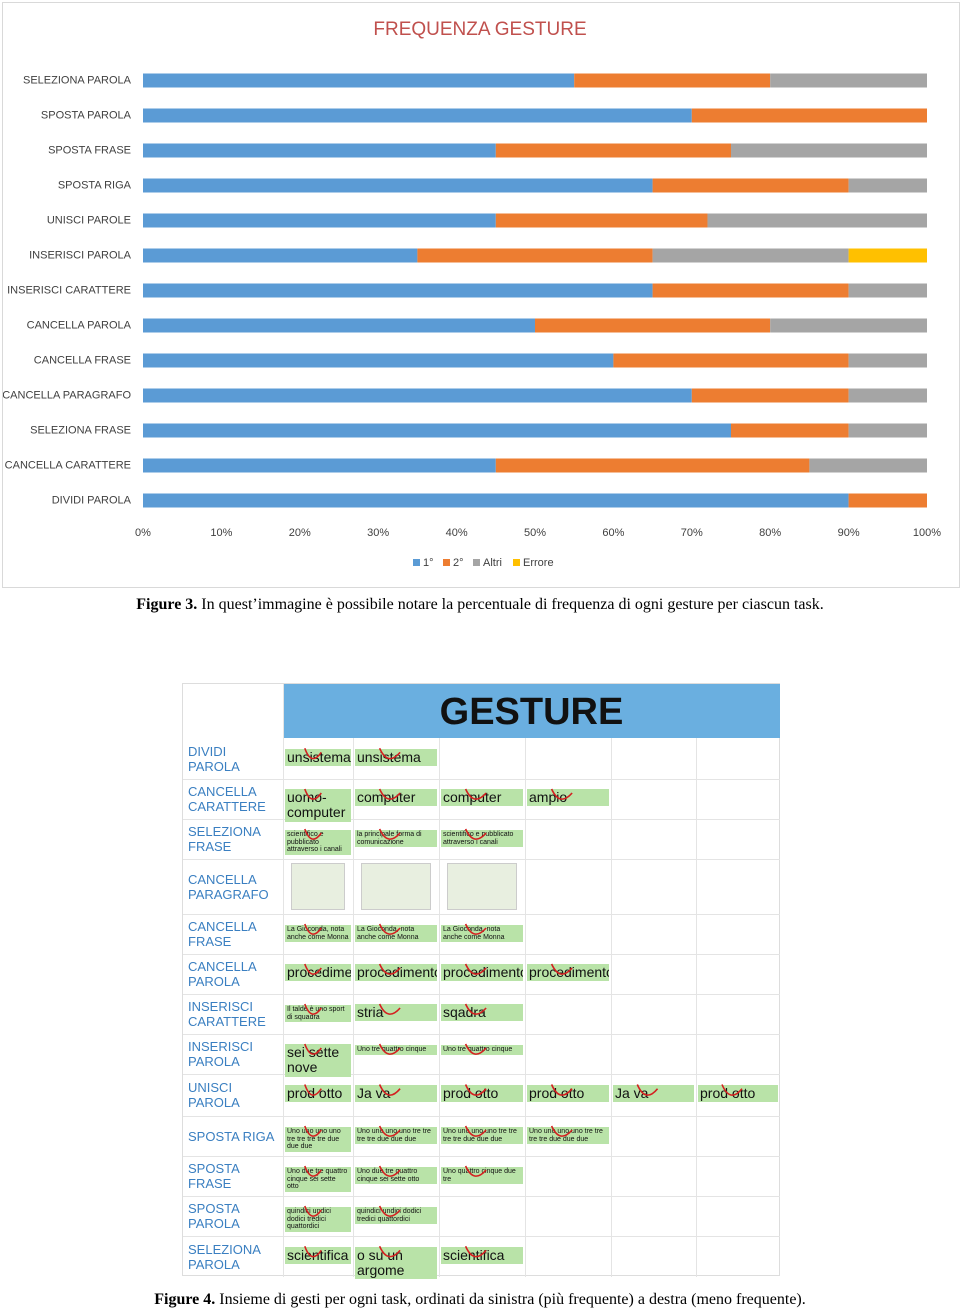 Image resolution: width=960 pixels, height=1309 pixels. What do you see at coordinates (849, 533) in the screenshot?
I see `x-tick-label: 90%` at bounding box center [849, 533].